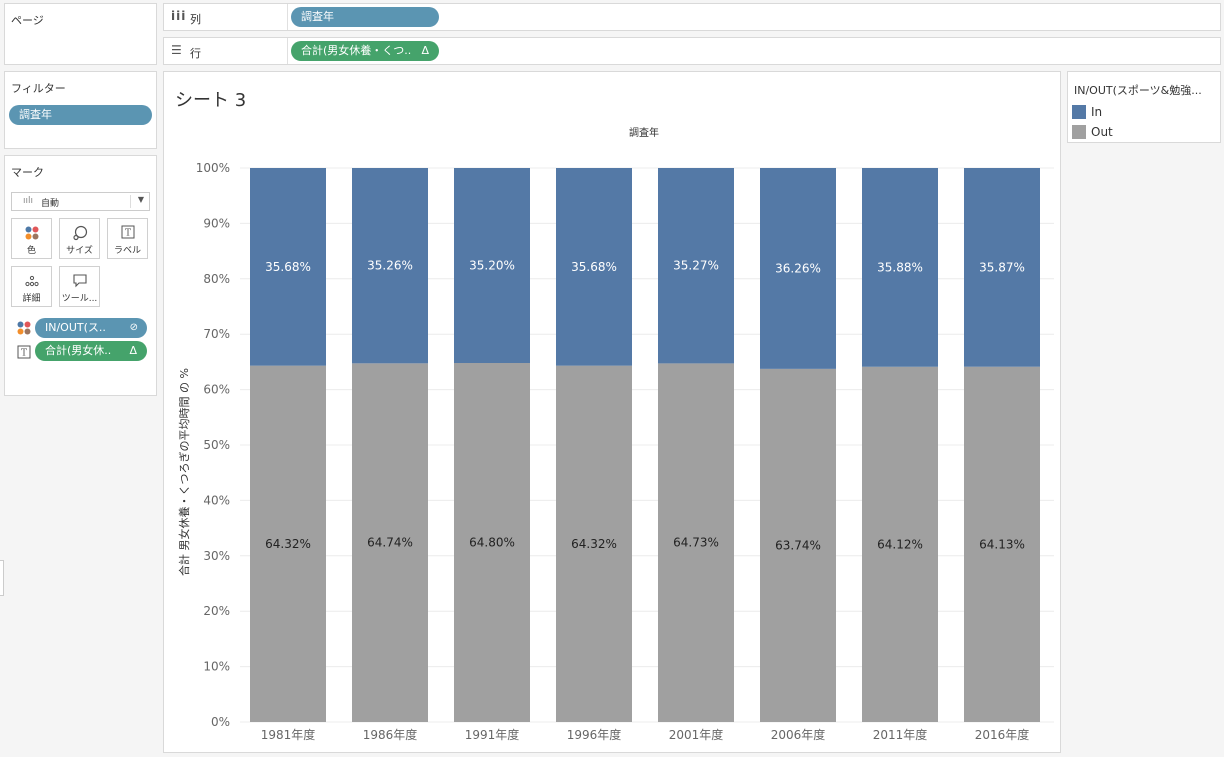  I want to click on color-button: 色, so click(31, 238).